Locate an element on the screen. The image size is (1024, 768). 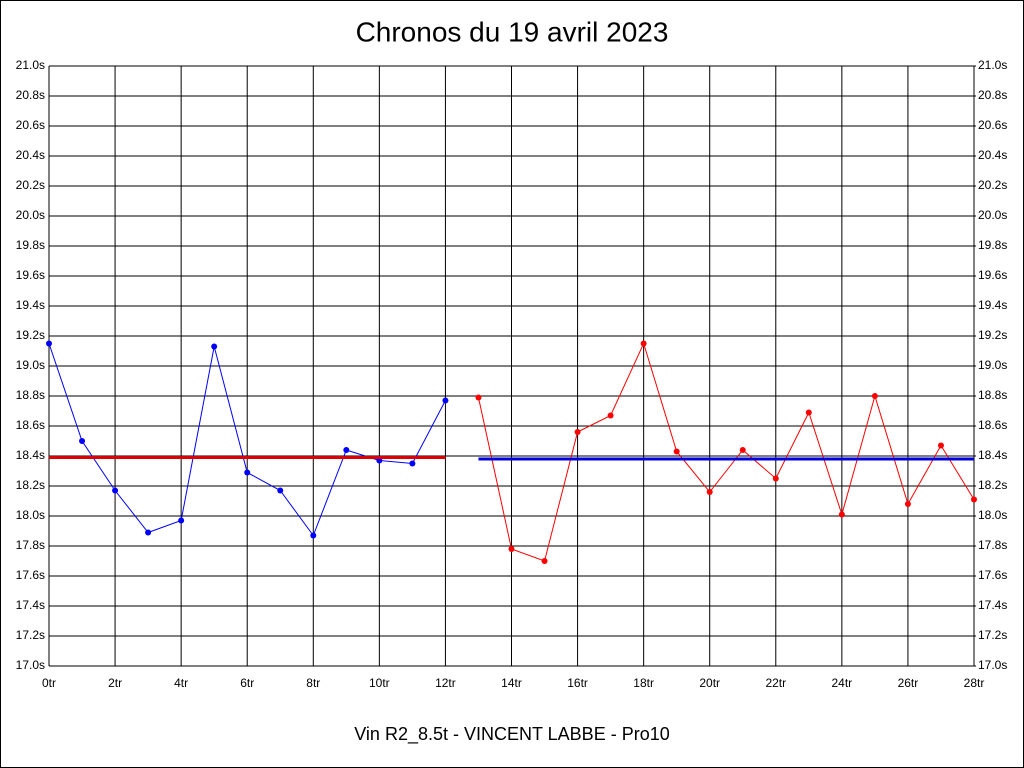
x-tick-label: 14tr is located at coordinates (511, 683).